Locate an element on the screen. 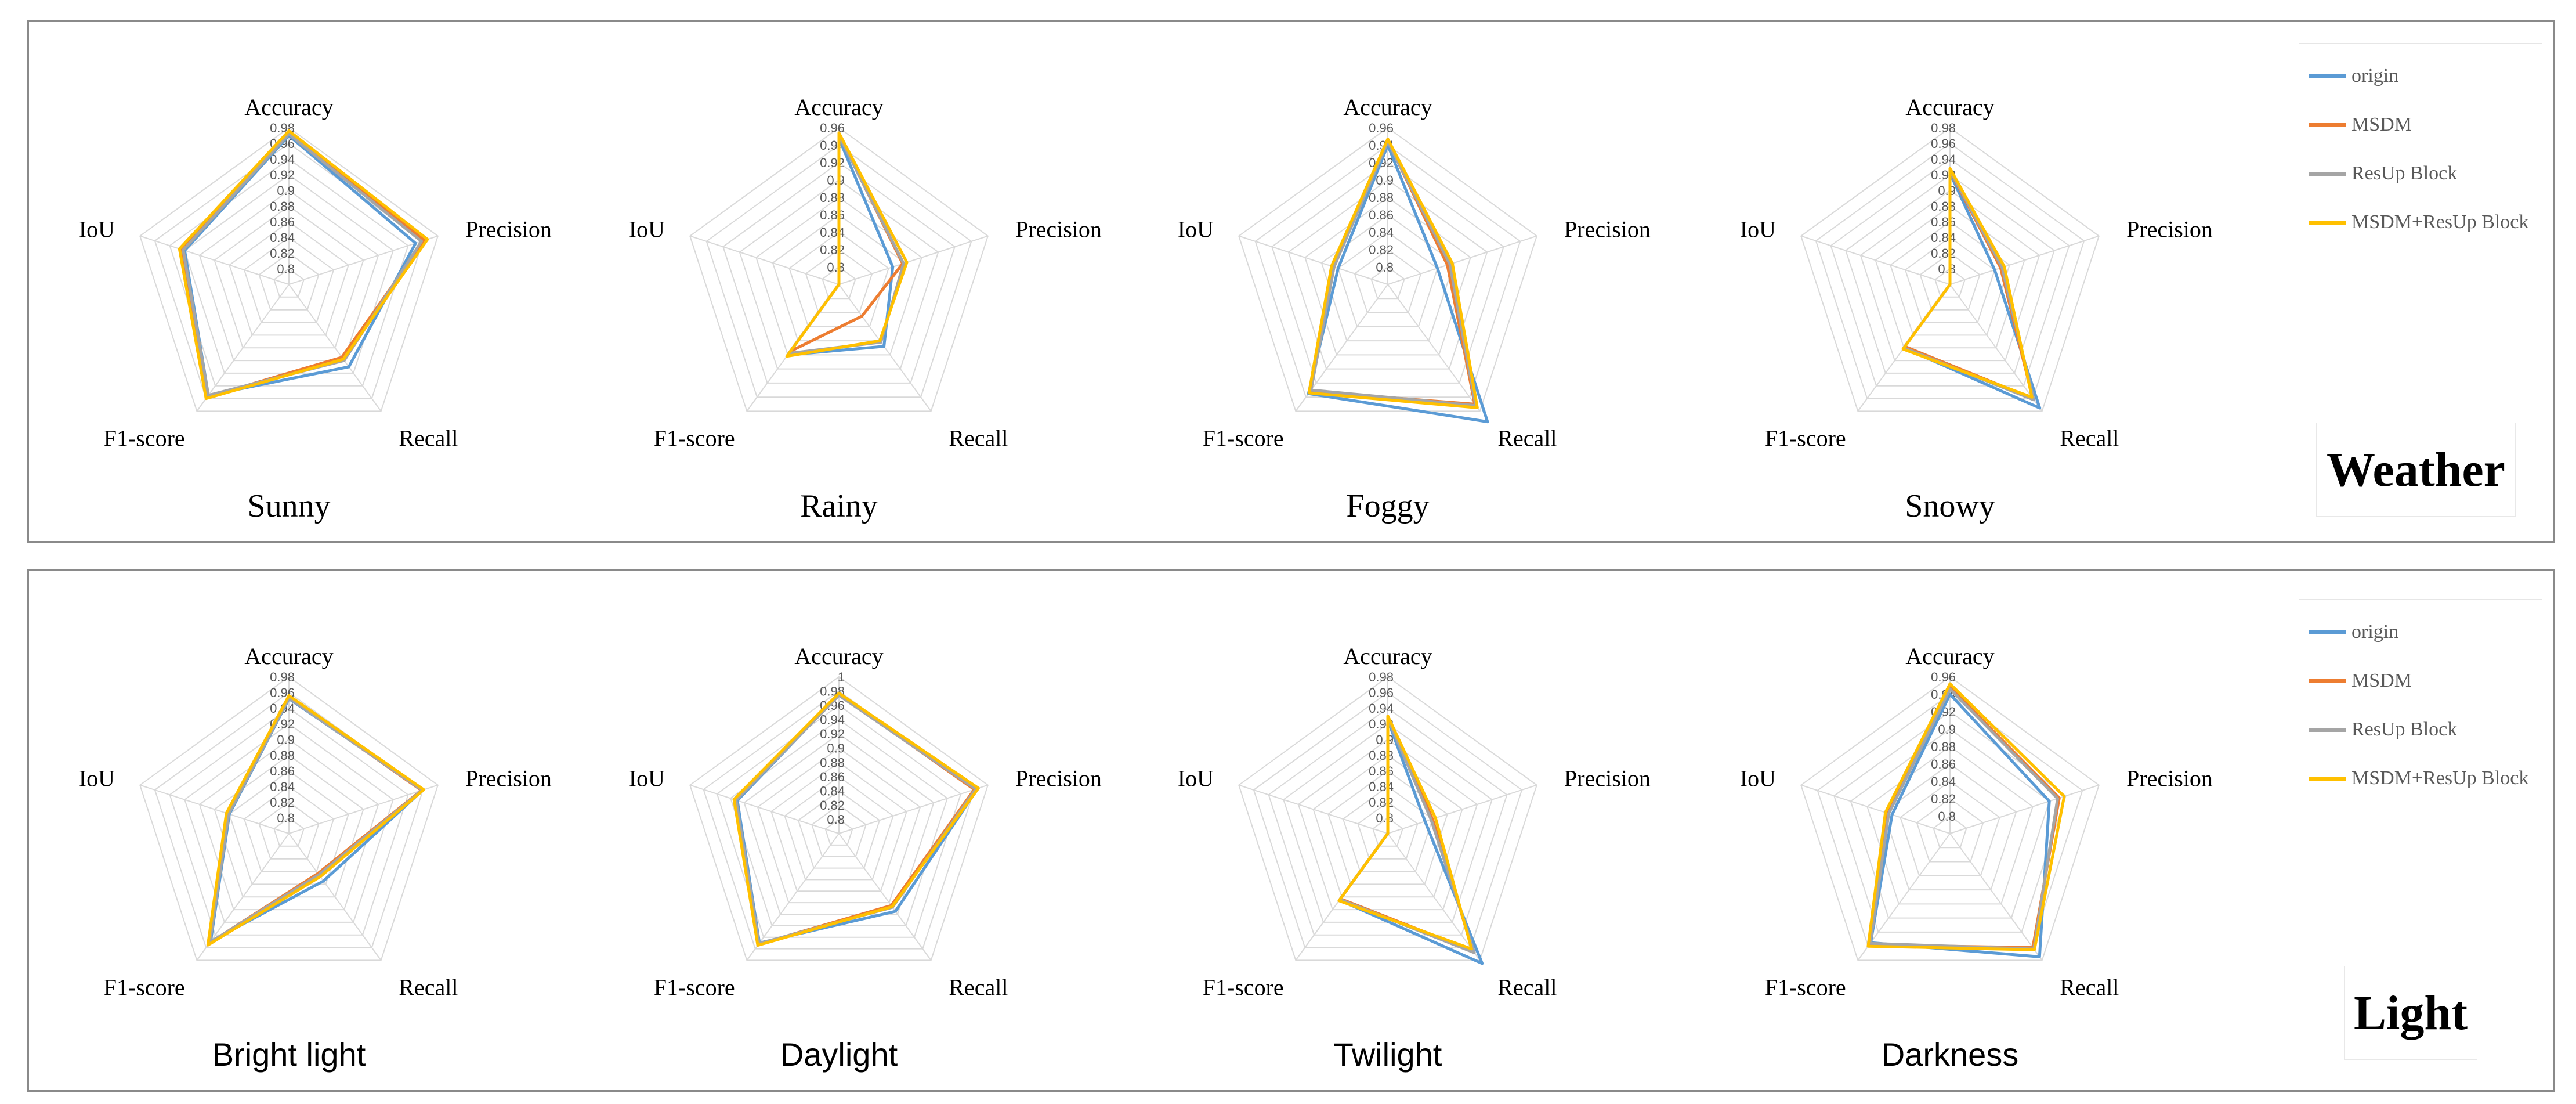 This screenshot has height=1104, width=2576. chart-bright-light-grid-ring is located at coordinates (289, 821).